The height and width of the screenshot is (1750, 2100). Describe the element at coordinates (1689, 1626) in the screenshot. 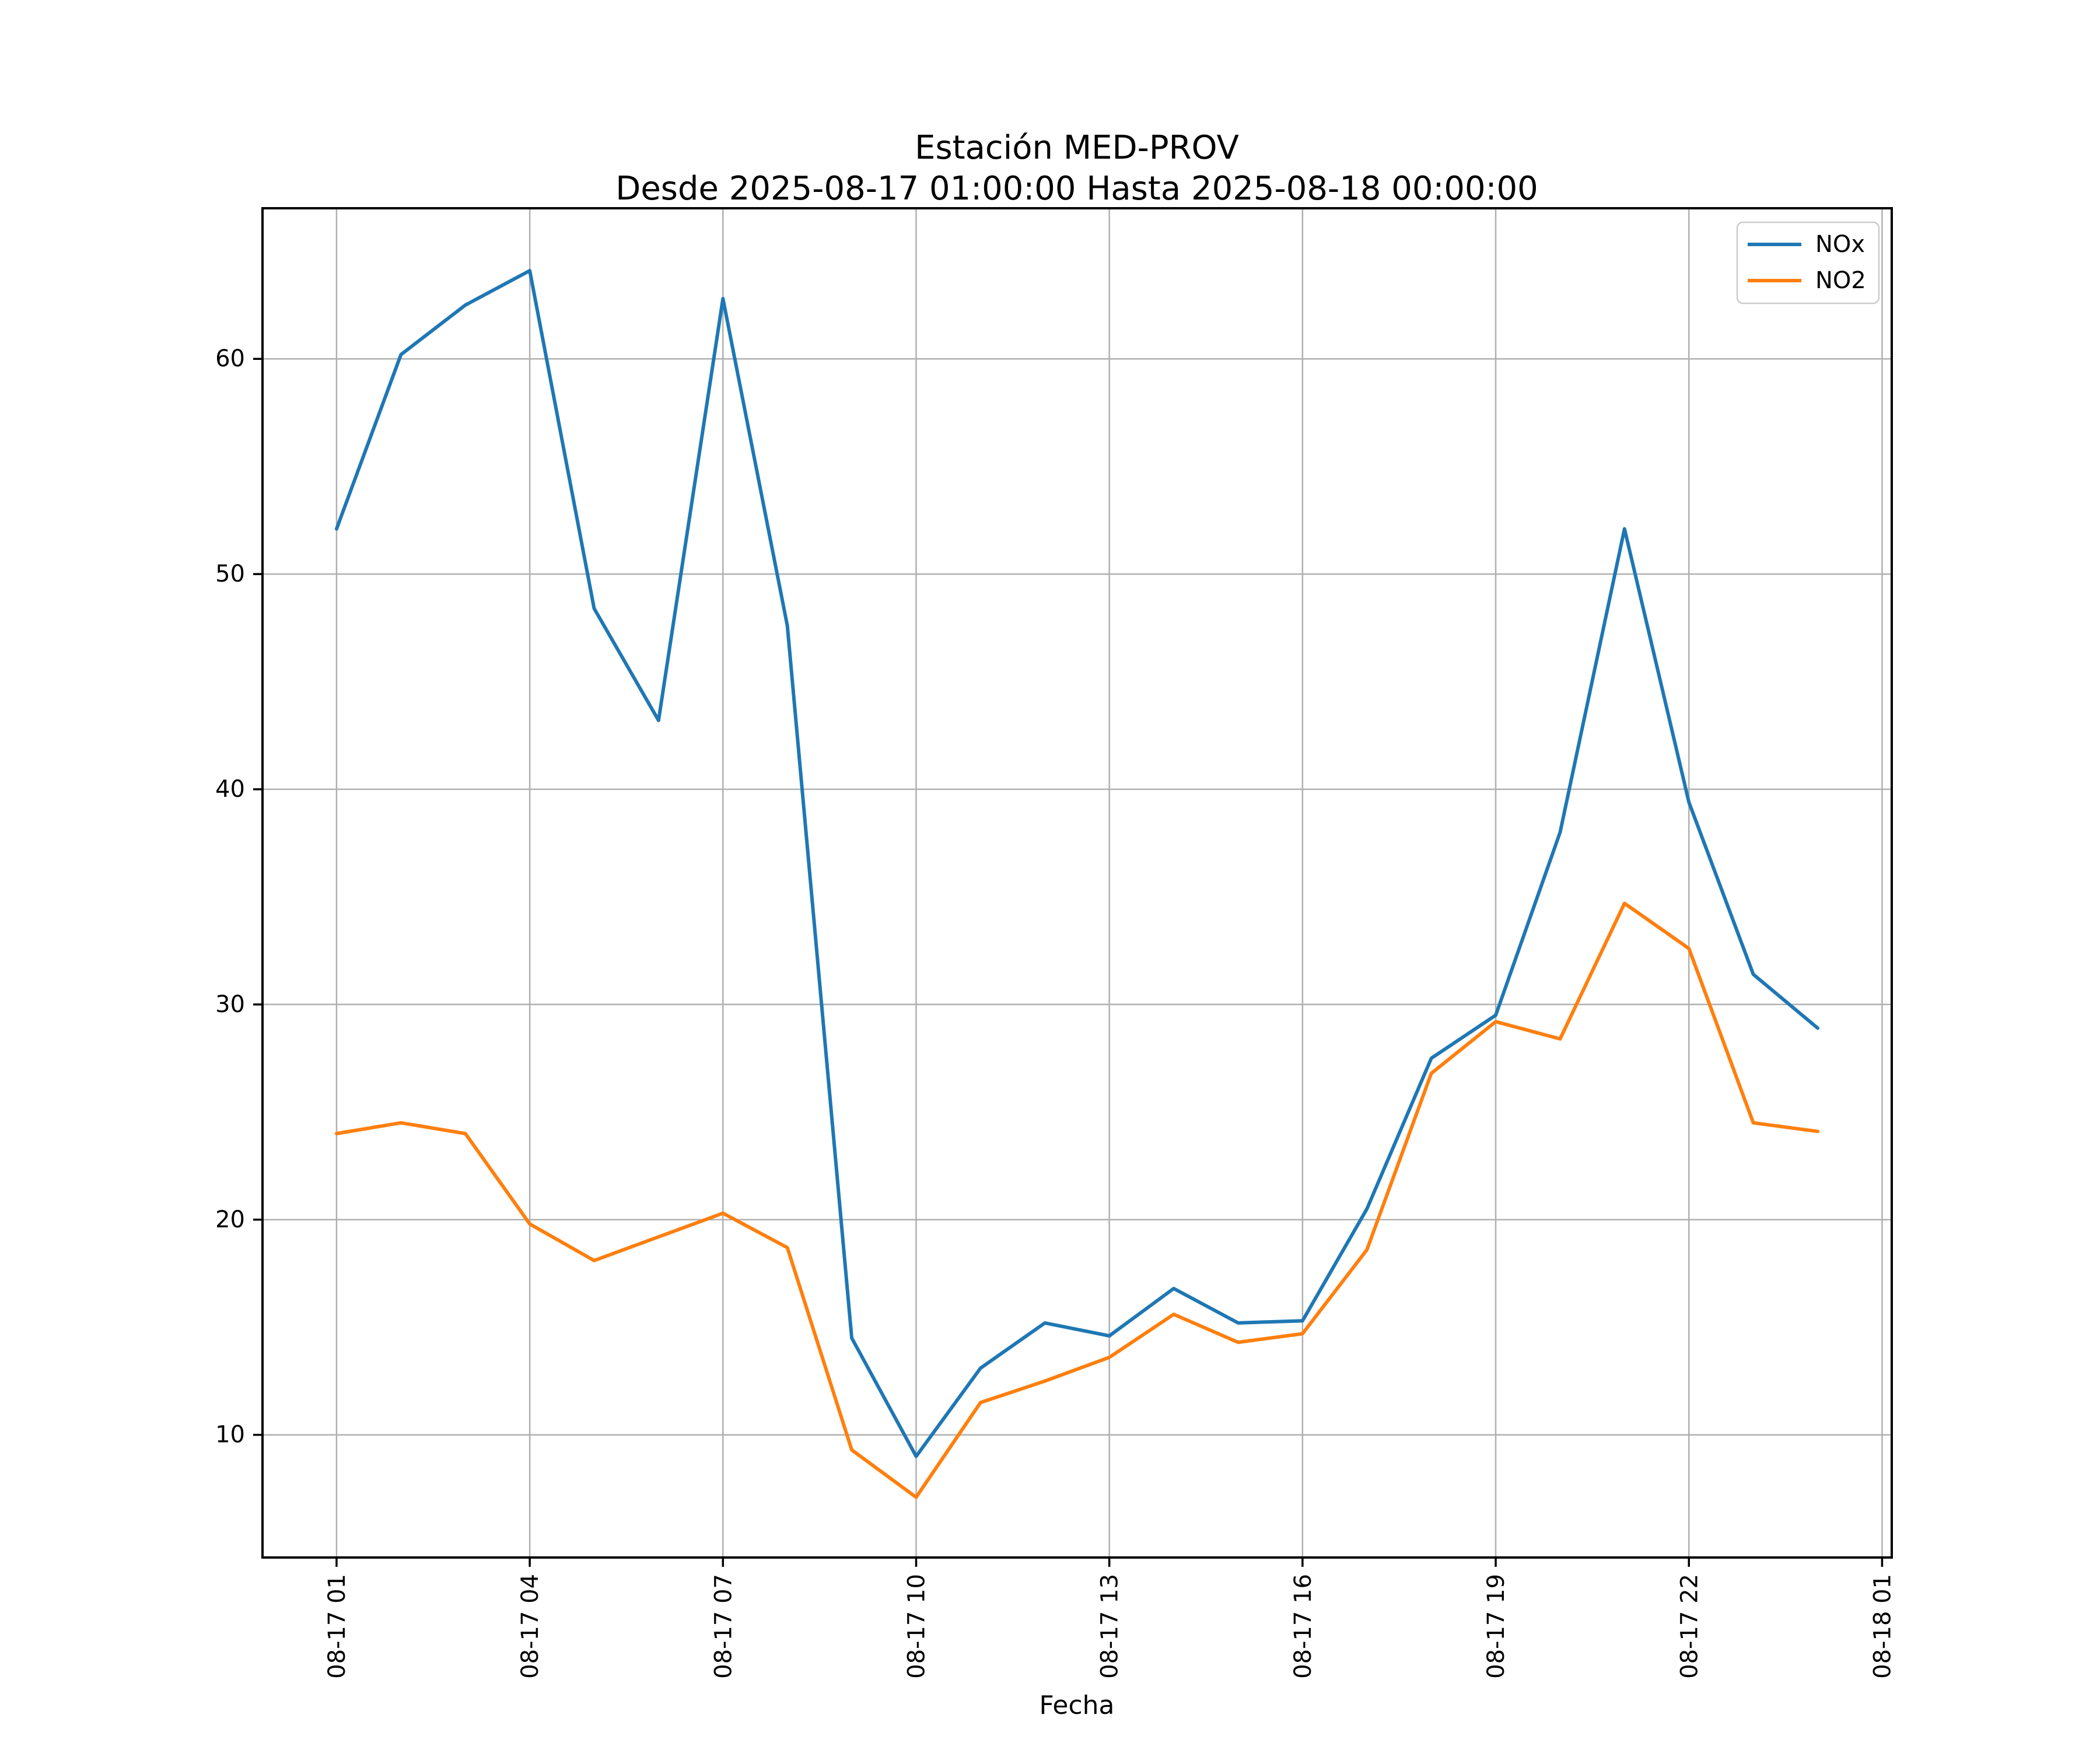

I see `x-tick-label: 08-17 22` at that location.